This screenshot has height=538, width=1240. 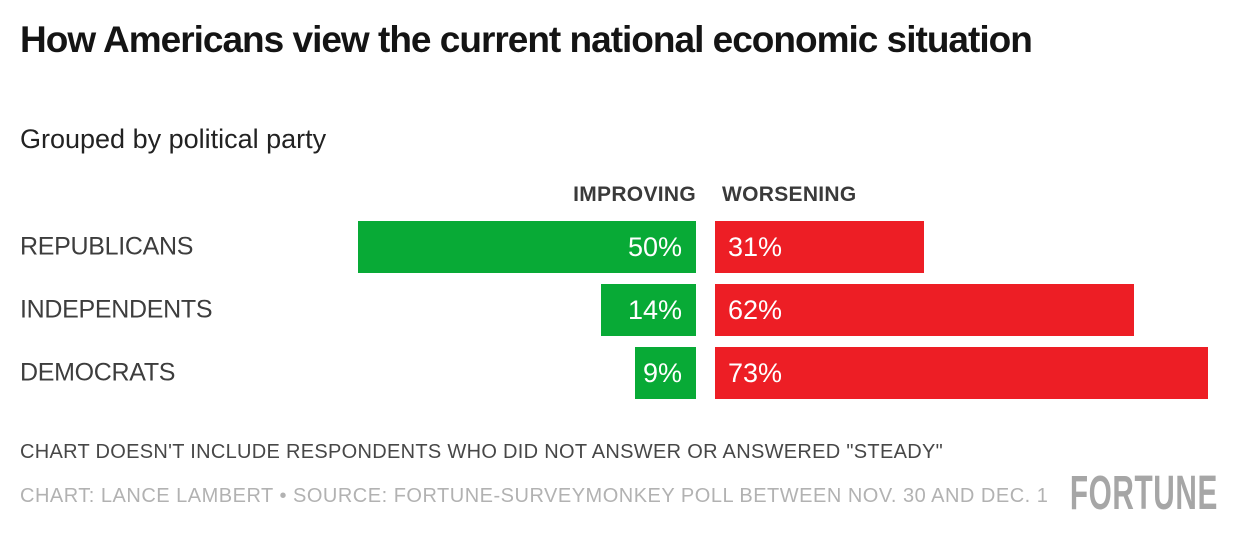 I want to click on improving-bar: 9%, so click(x=665, y=373).